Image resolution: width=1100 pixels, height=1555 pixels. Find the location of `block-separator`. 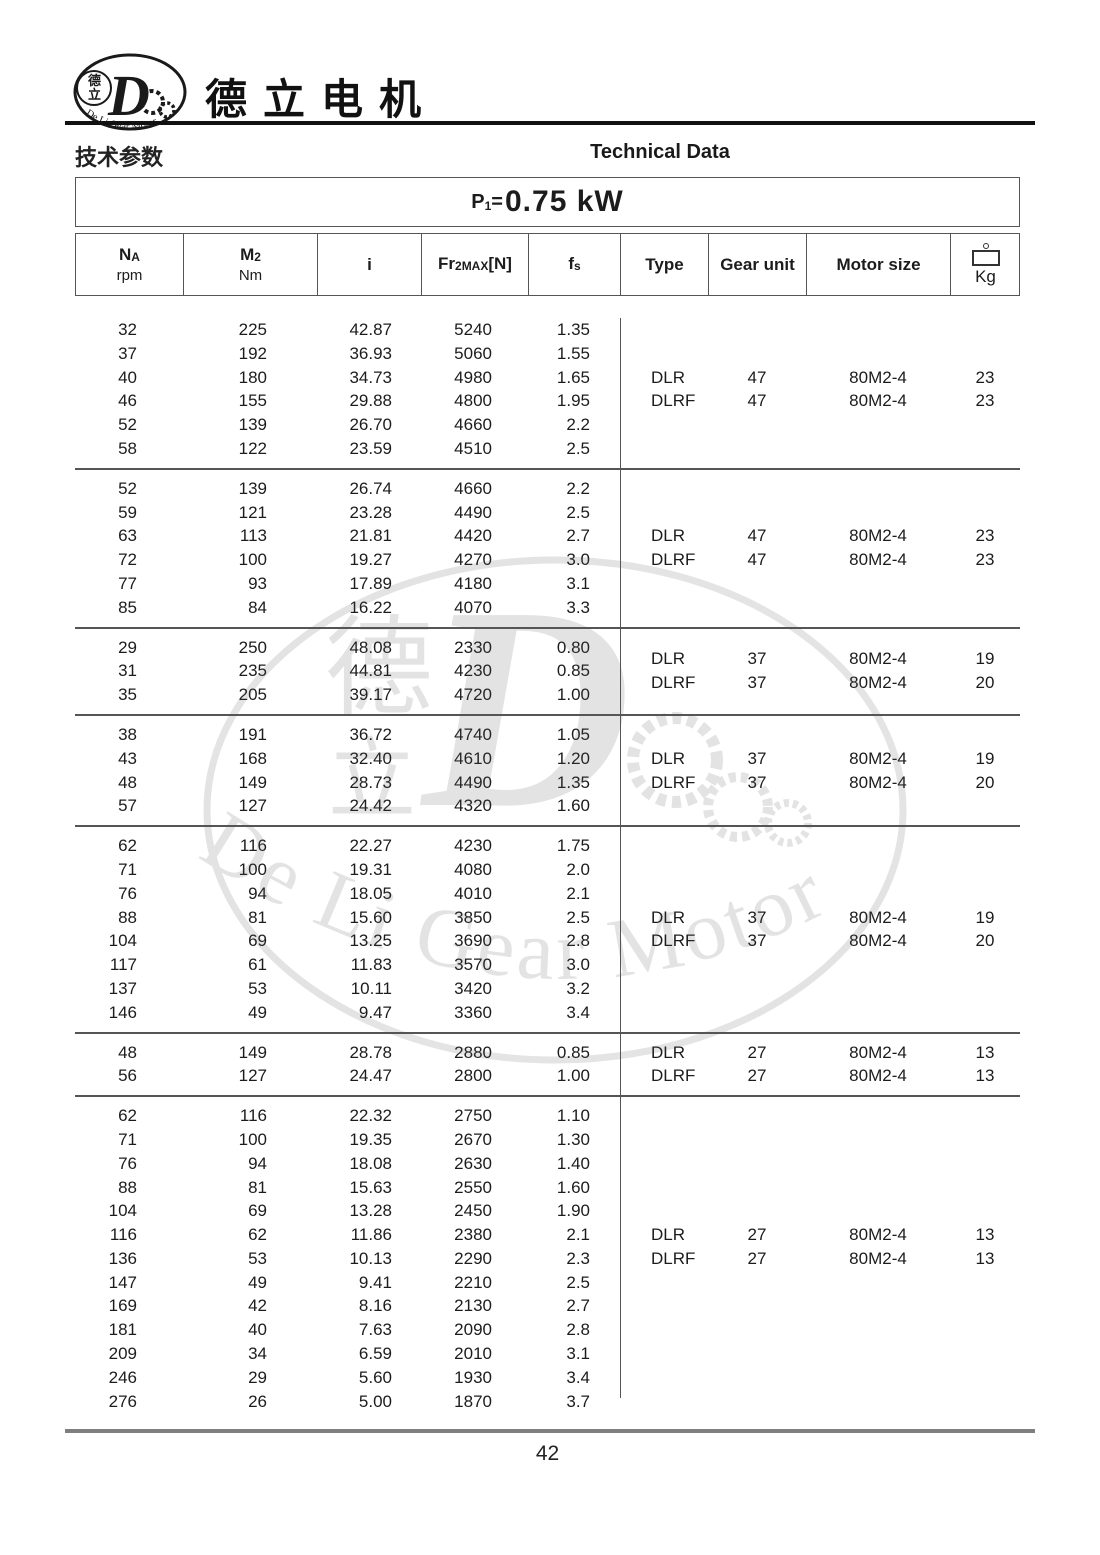

block-separator is located at coordinates (547, 627).